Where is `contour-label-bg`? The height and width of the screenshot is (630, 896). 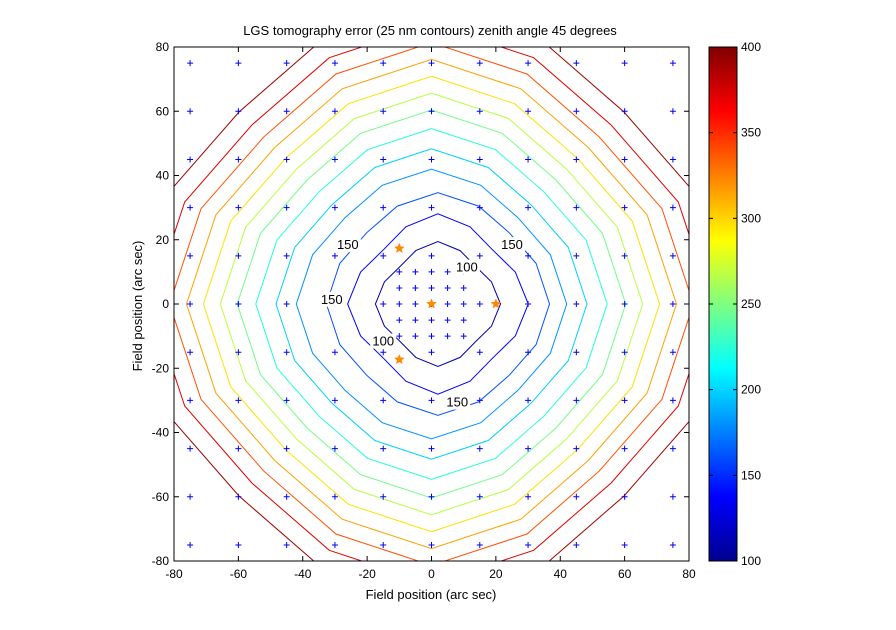
contour-label-bg is located at coordinates (511, 245).